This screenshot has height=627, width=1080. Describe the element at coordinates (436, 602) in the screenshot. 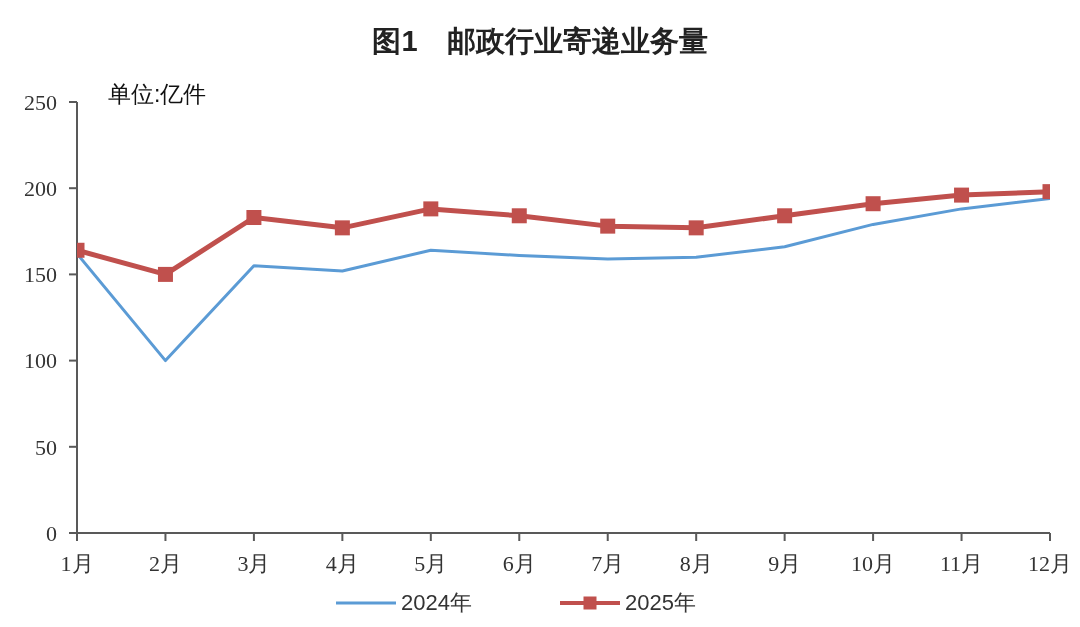

I see `legend-label: 2024年` at that location.